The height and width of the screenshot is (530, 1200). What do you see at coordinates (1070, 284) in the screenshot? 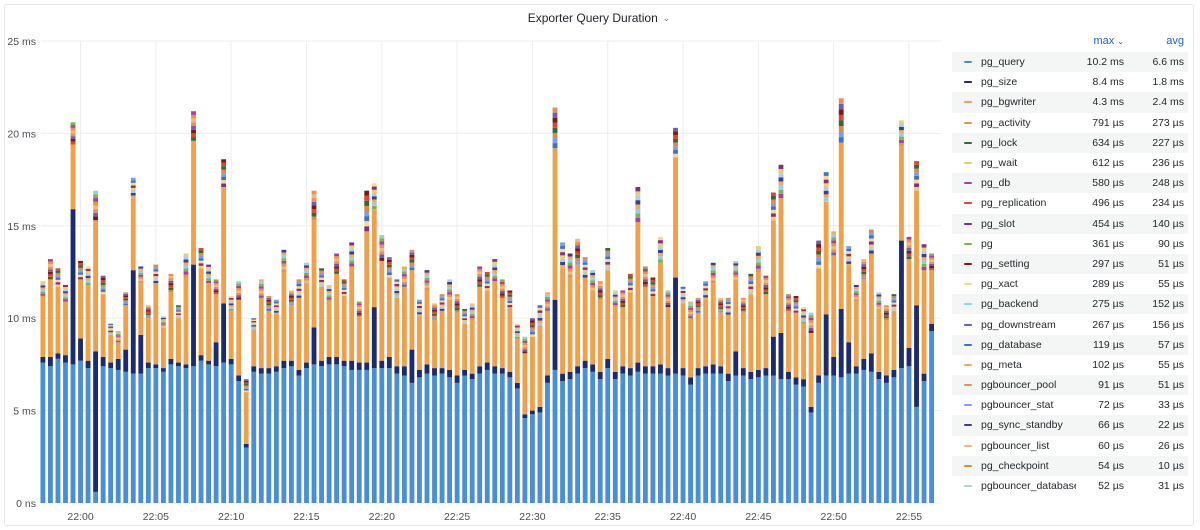
I see `legend-item-pg-xact: pg_xact 289 µs 55 µs` at bounding box center [1070, 284].